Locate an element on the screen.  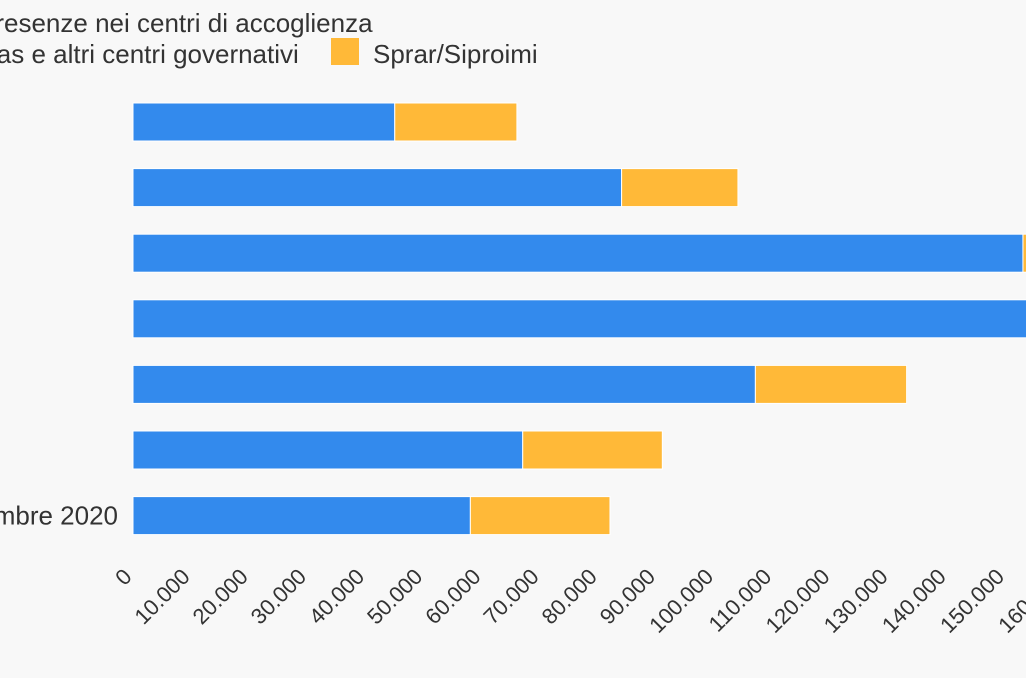
x-tick-label-6: 60.000 is located at coordinates (452, 596).